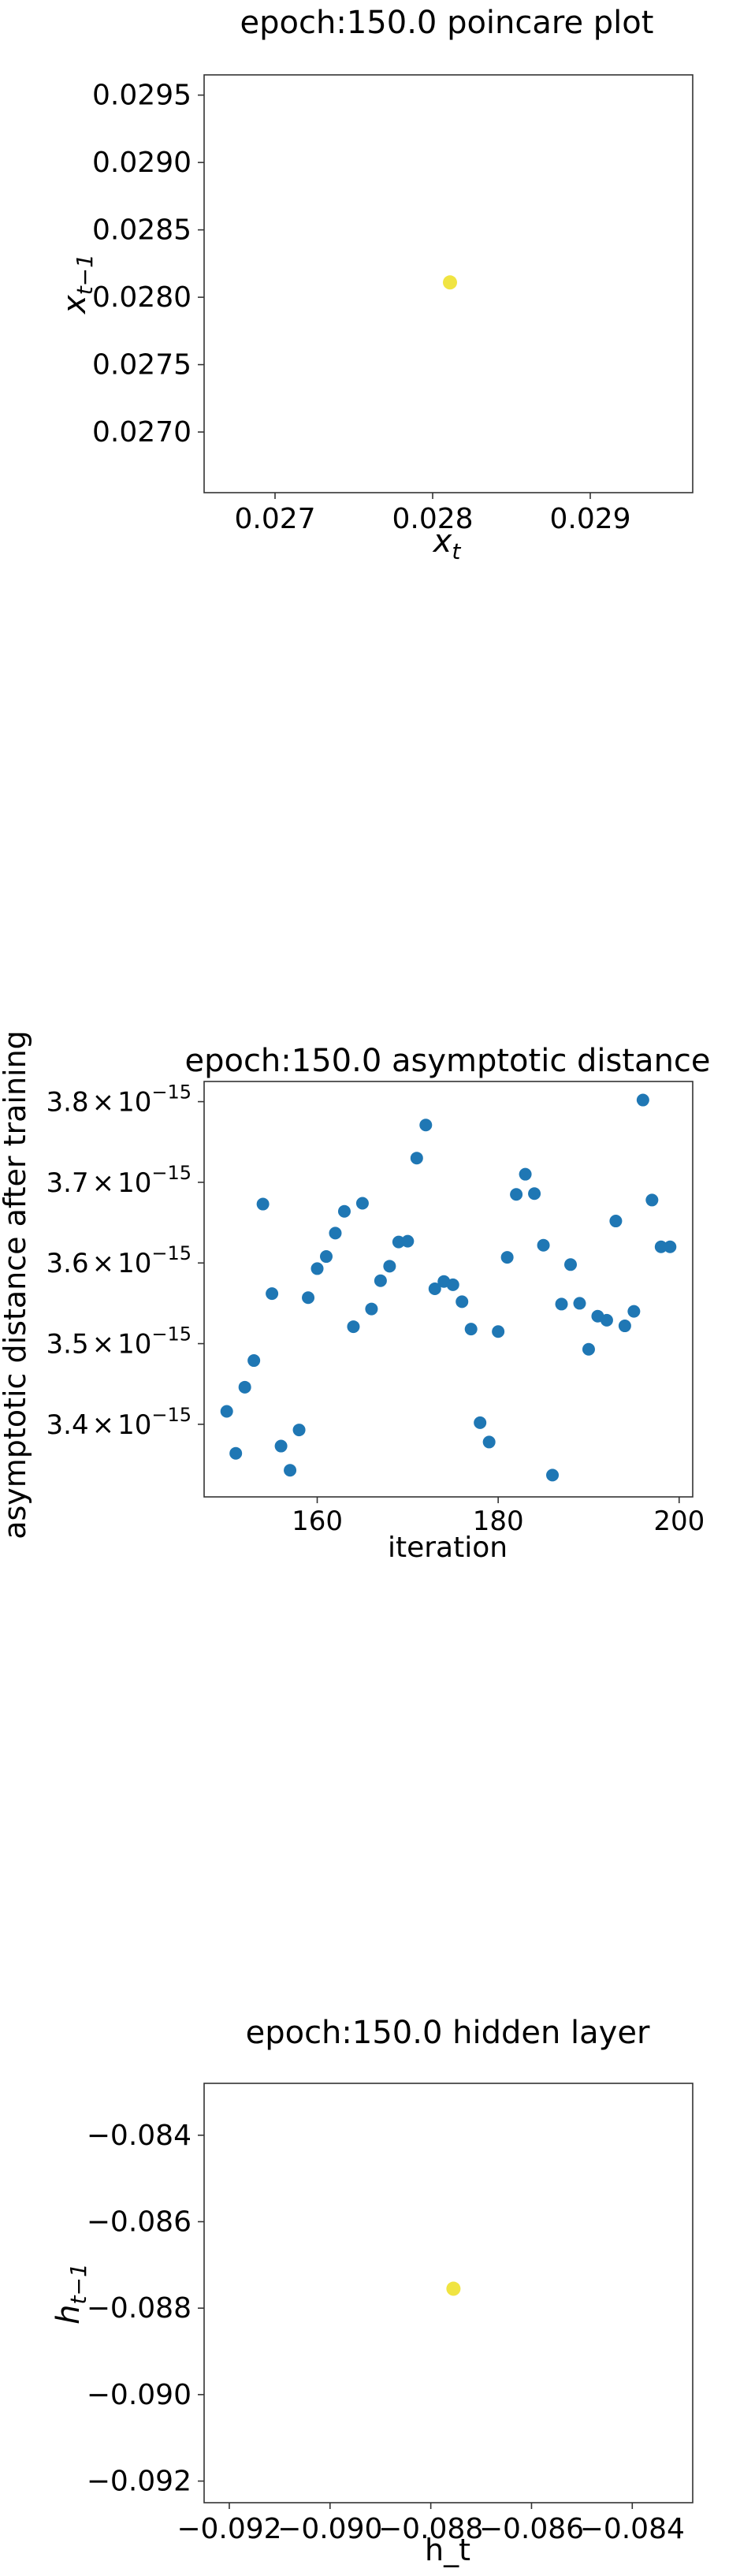 The image size is (740, 2576). I want to click on y-tick-label: −0.088, so click(139, 2308).